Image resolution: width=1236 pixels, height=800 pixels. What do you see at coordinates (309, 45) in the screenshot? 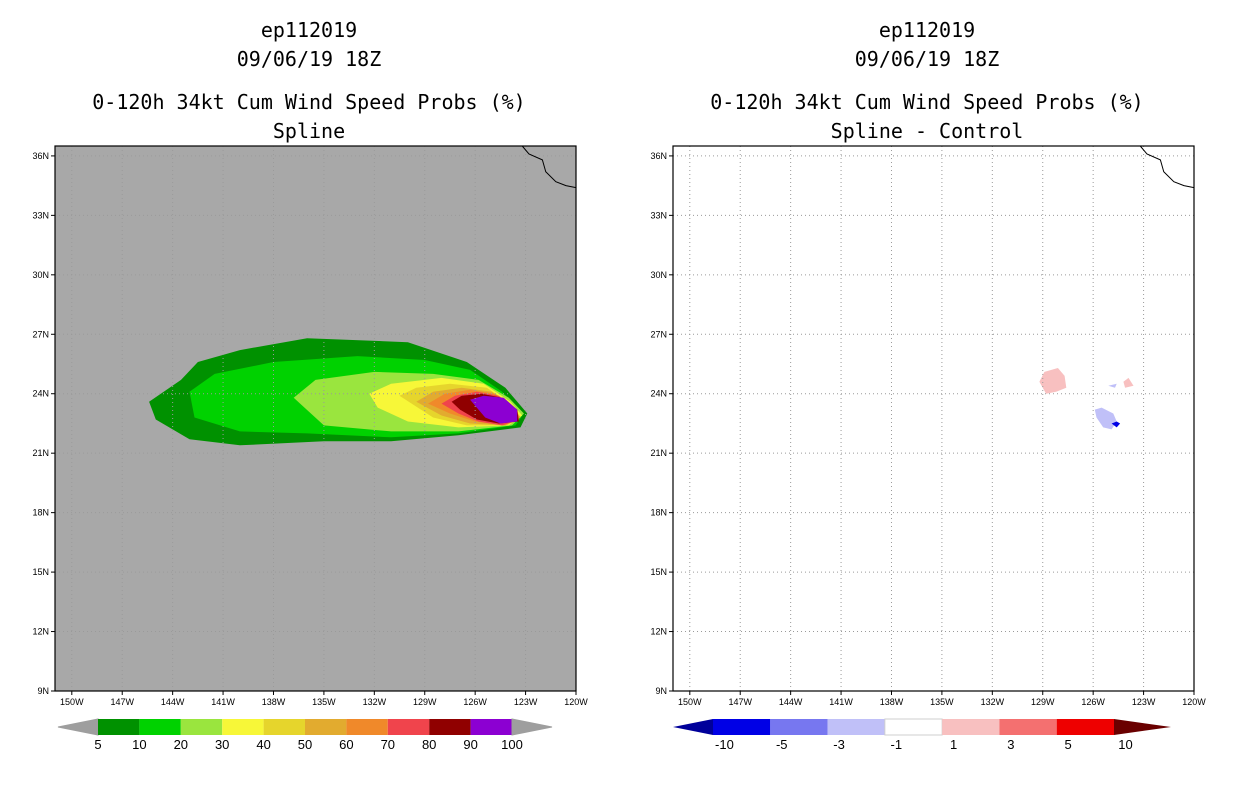
I see `left-header: ep112019 09/06/19 18Z` at bounding box center [309, 45].